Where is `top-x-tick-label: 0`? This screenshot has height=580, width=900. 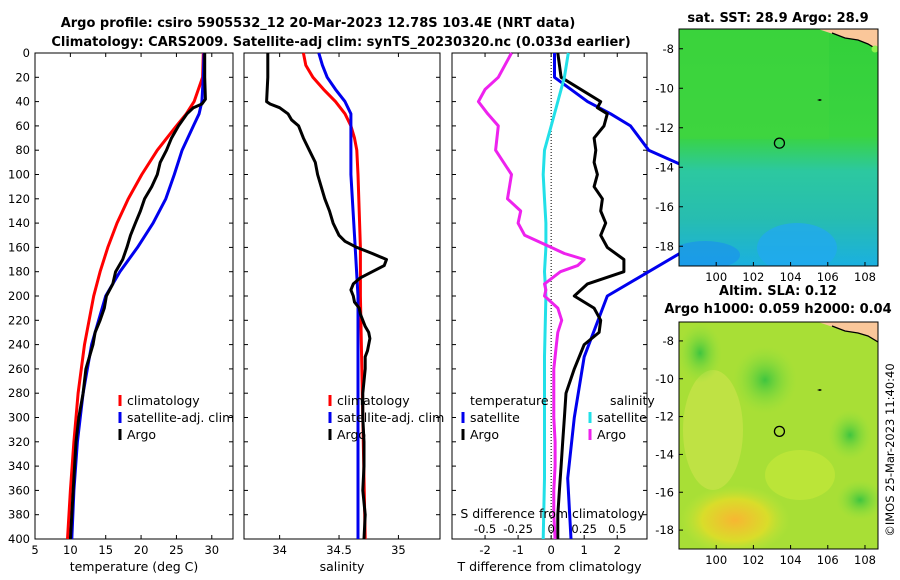
top-x-tick-label: 0 is located at coordinates (550, 529).